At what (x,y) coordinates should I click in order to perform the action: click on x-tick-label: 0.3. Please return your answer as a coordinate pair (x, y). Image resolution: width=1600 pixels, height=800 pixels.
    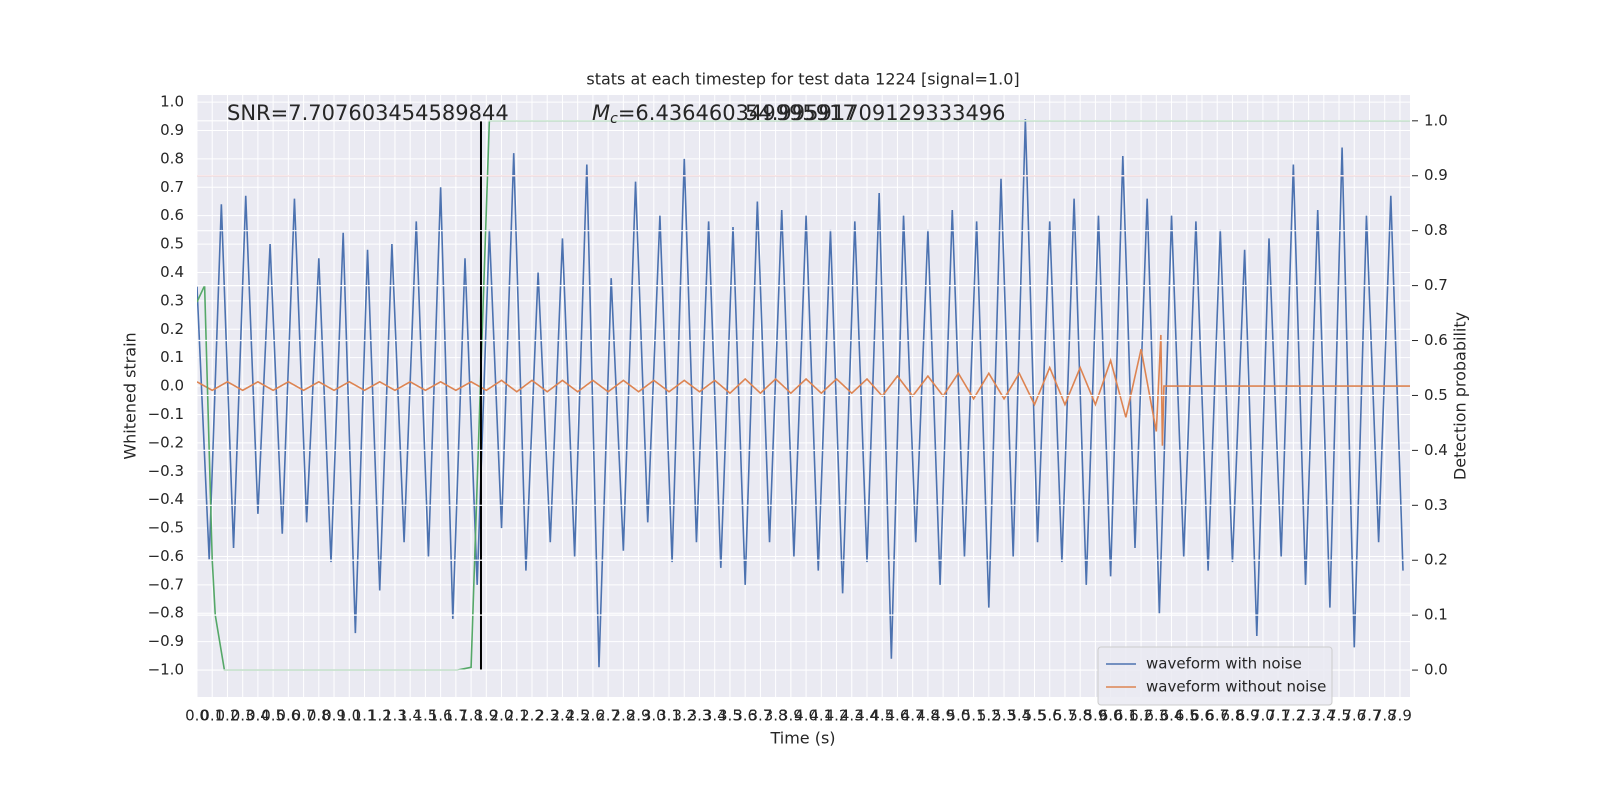
    Looking at the image, I should click on (243, 716).